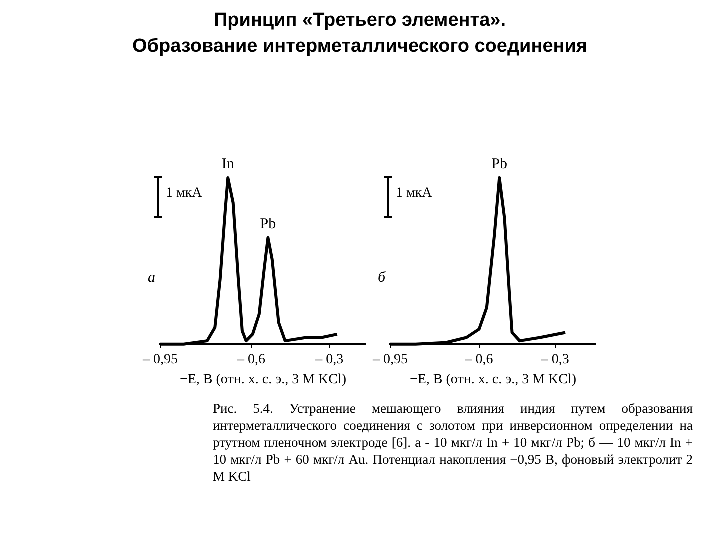 This screenshot has width=720, height=540. I want to click on text: б, so click(382, 278).